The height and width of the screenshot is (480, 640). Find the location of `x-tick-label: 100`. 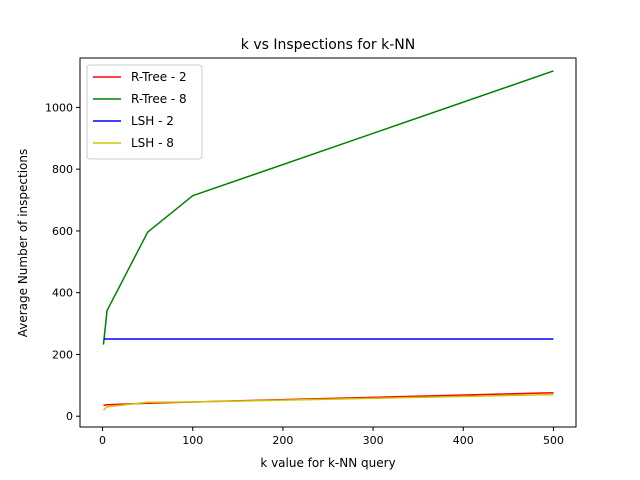

x-tick-label: 100 is located at coordinates (192, 440).